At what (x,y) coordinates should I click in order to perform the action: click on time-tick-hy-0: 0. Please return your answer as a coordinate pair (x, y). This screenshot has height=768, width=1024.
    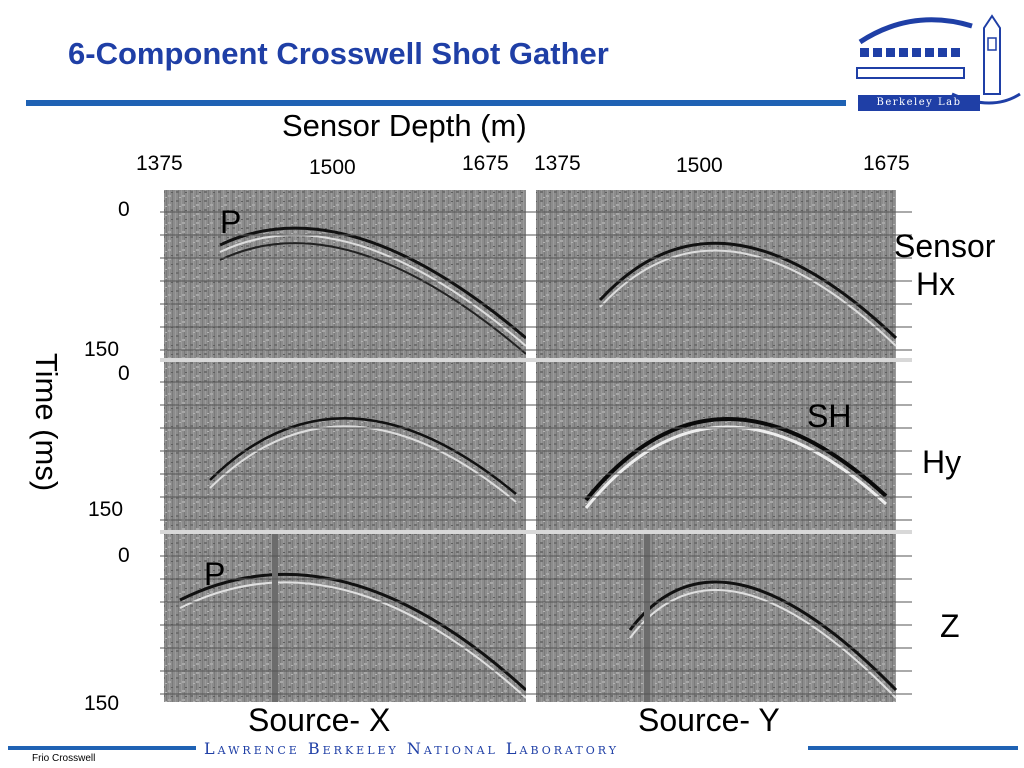
    Looking at the image, I should click on (124, 373).